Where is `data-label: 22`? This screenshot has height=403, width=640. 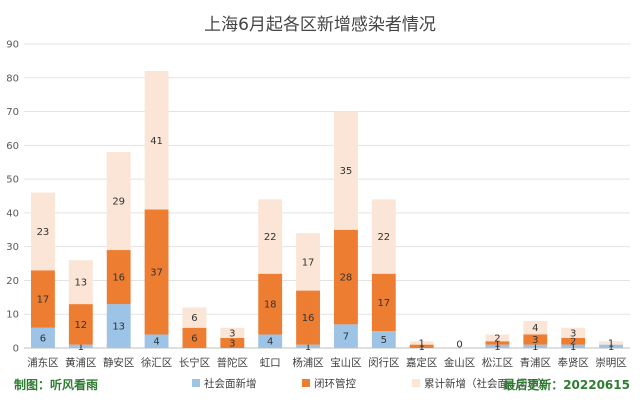 data-label: 22 is located at coordinates (270, 237).